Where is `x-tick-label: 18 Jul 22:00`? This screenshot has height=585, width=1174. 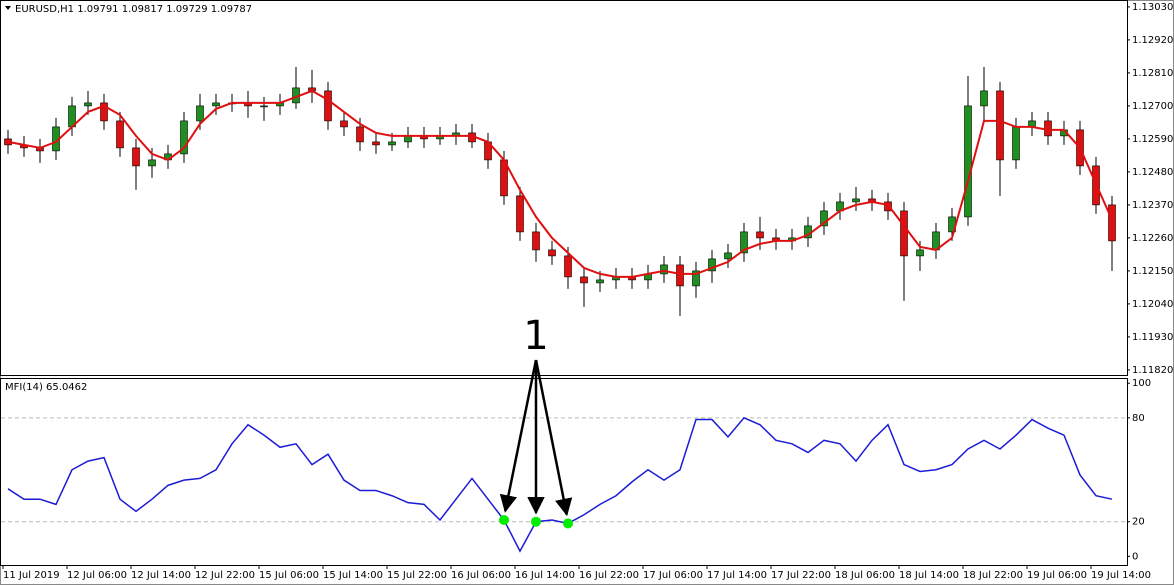
x-tick-label: 18 Jul 22:00 is located at coordinates (993, 575).